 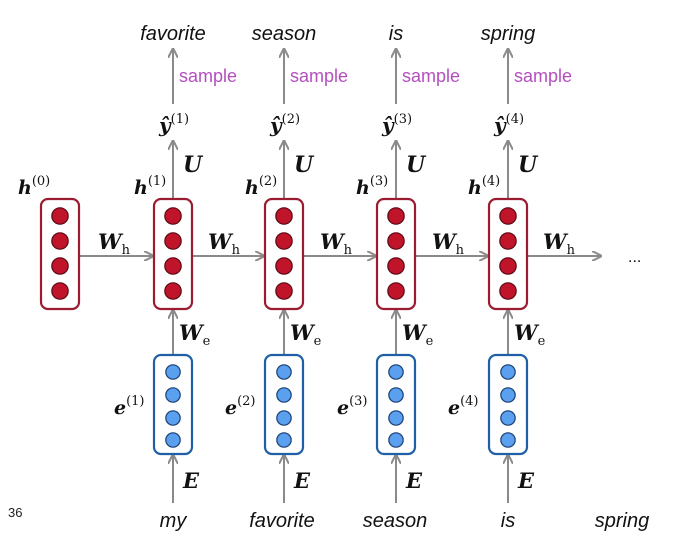 I want to click on output-word: favorite, so click(x=173, y=34).